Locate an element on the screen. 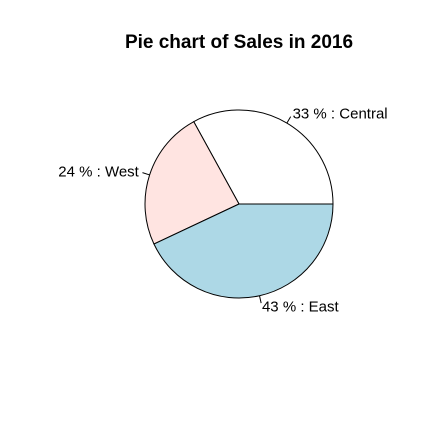  leader-line-central is located at coordinates (289, 120).